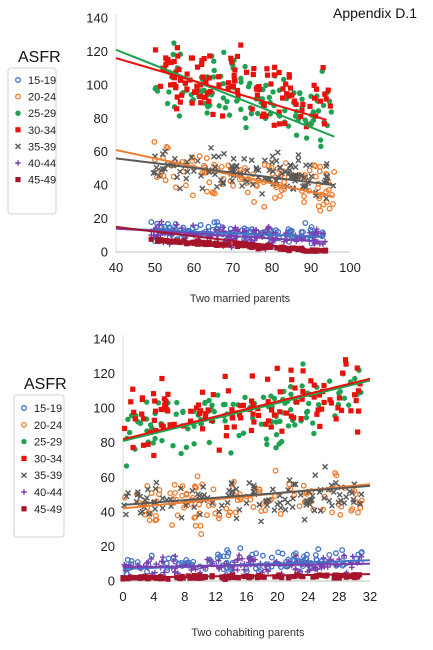 The width and height of the screenshot is (433, 650). What do you see at coordinates (116, 267) in the screenshot?
I see `x-tick-label: 40` at bounding box center [116, 267].